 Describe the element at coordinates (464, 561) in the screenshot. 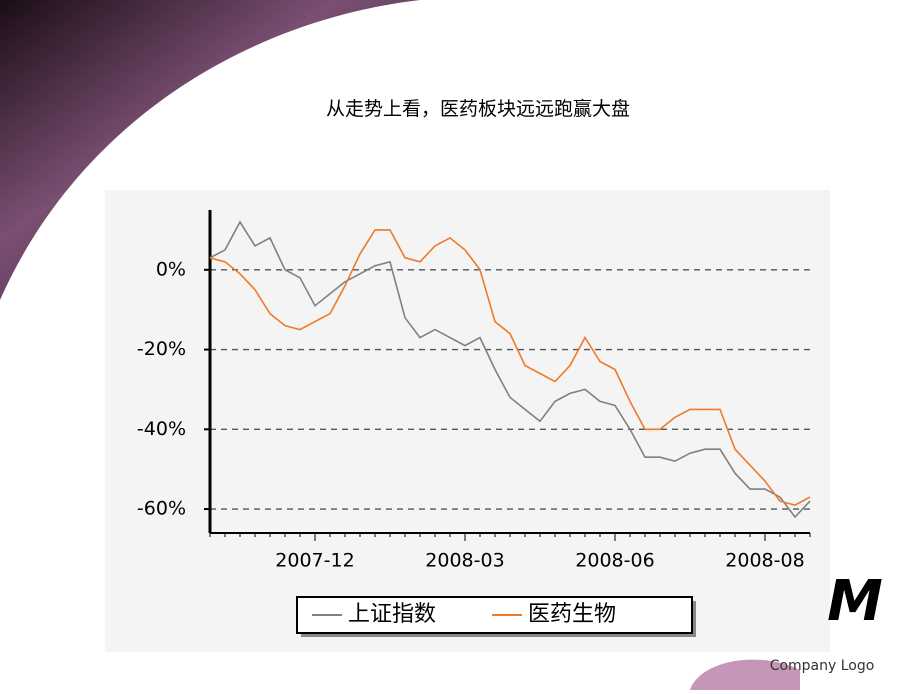

I see `x-tick-label: 2008-03` at that location.